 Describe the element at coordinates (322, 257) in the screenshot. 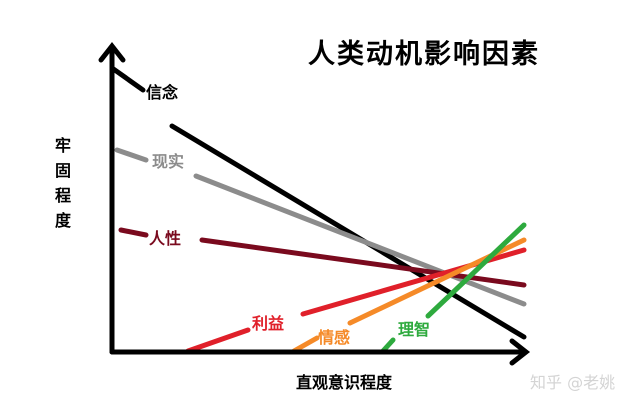

I see `line-human-nature` at that location.